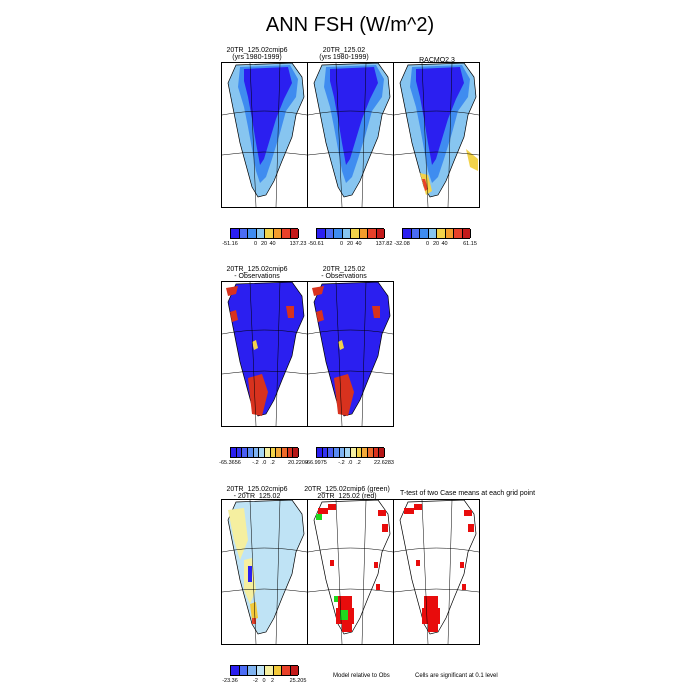 This screenshot has height=700, width=700. I want to click on colorbar-tick-label: 20.2209, so click(298, 463).